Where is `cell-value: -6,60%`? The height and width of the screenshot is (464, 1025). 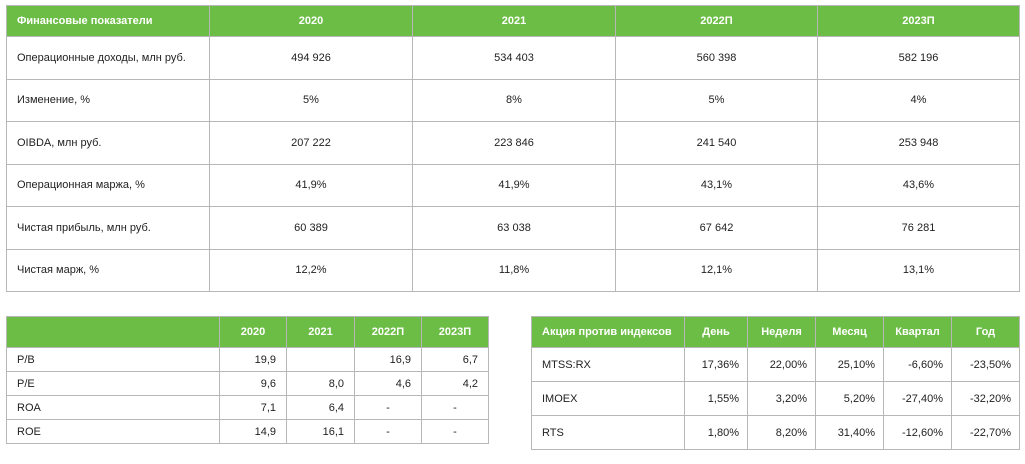 cell-value: -6,60% is located at coordinates (917, 364).